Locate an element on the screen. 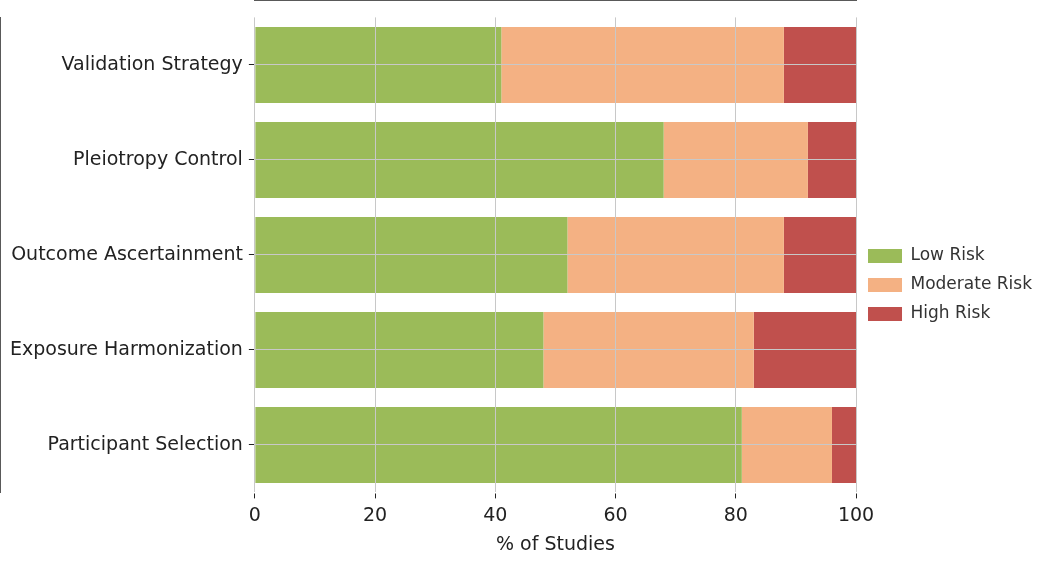 The image size is (1052, 564). y-tick-label: Exposure Harmonization is located at coordinates (126, 347).